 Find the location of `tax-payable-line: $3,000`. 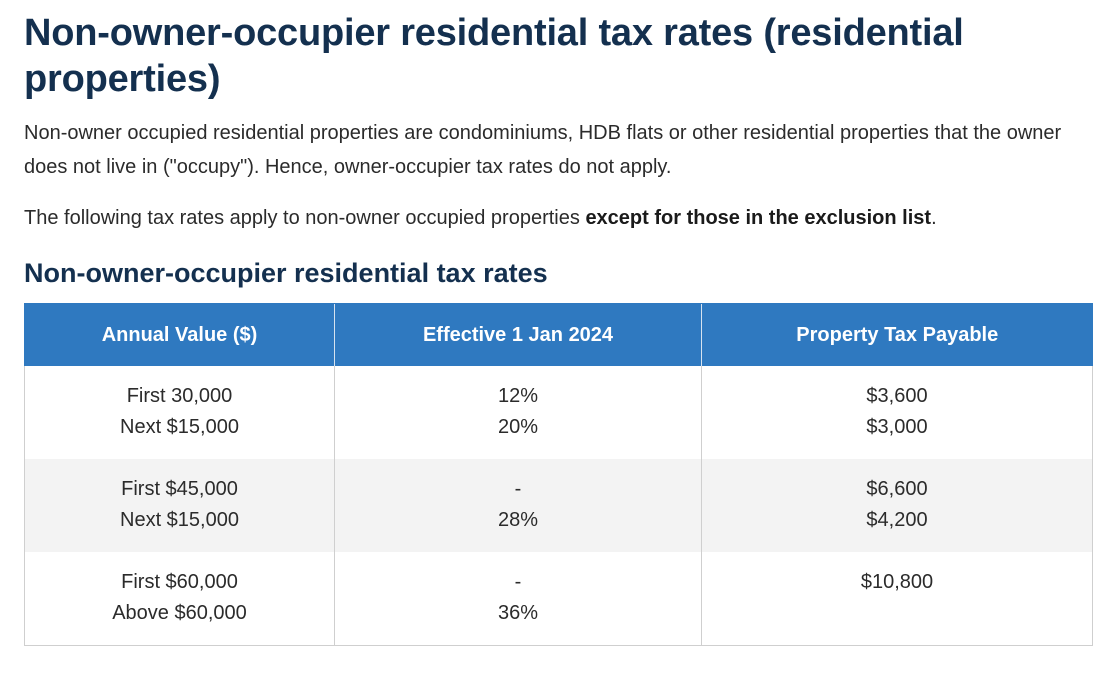

tax-payable-line: $3,000 is located at coordinates (897, 427).